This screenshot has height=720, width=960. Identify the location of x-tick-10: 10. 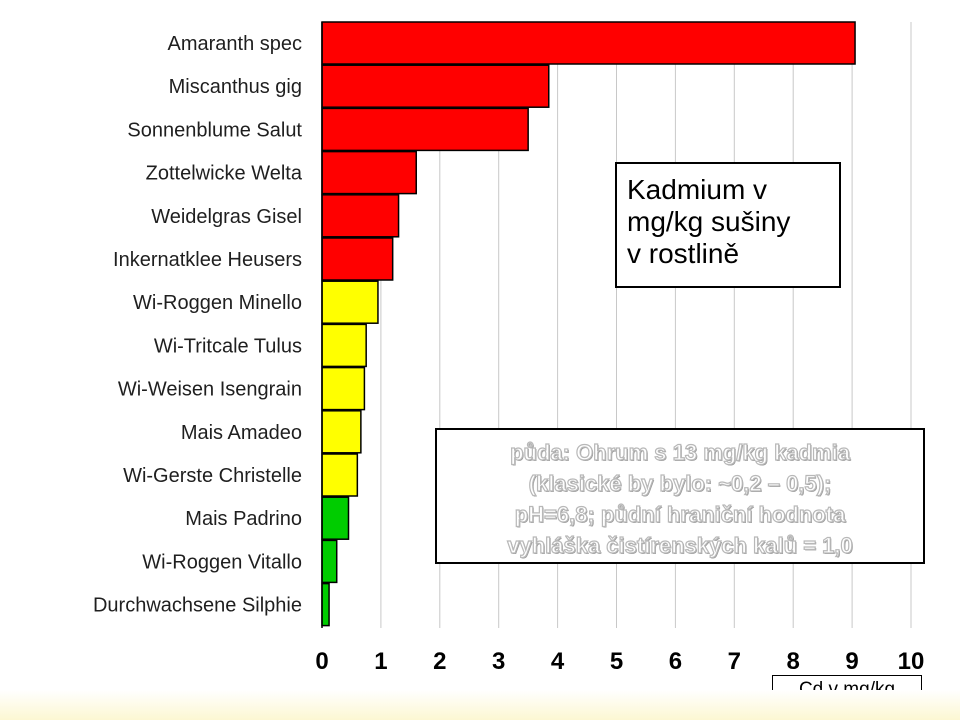
(911, 661).